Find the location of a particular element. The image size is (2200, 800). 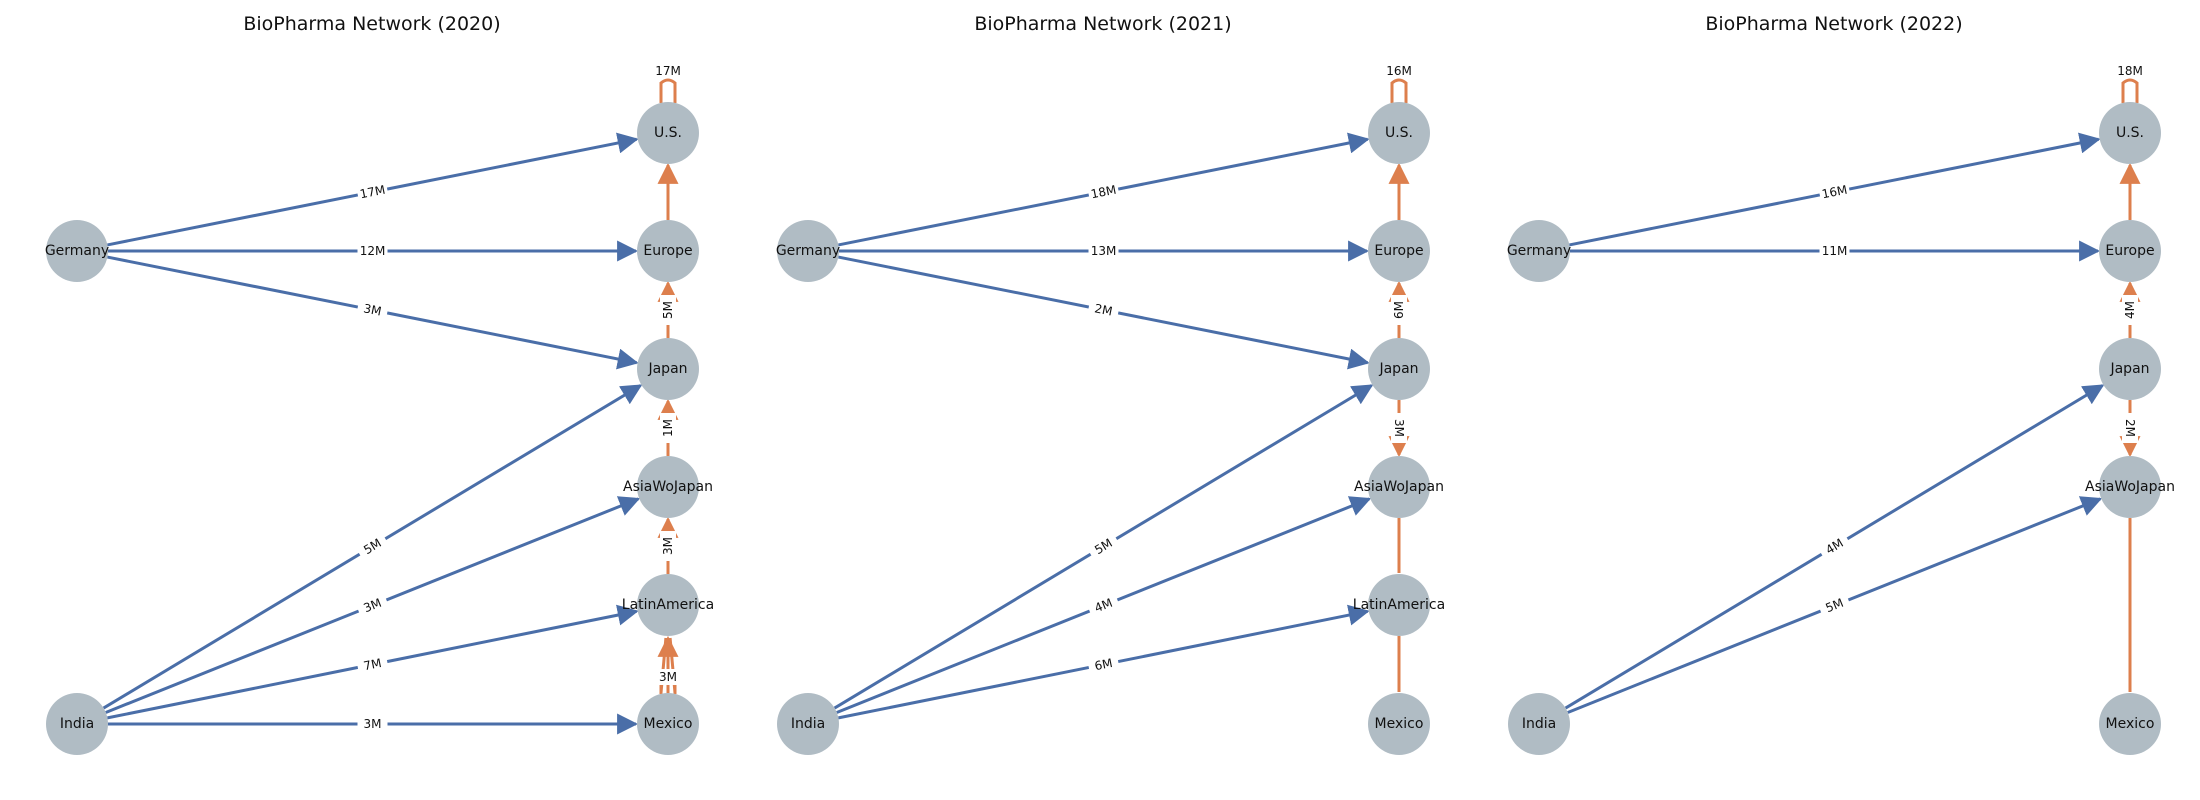

edge-india-to-japan-p2-label-bg is located at coordinates (1103, 546).